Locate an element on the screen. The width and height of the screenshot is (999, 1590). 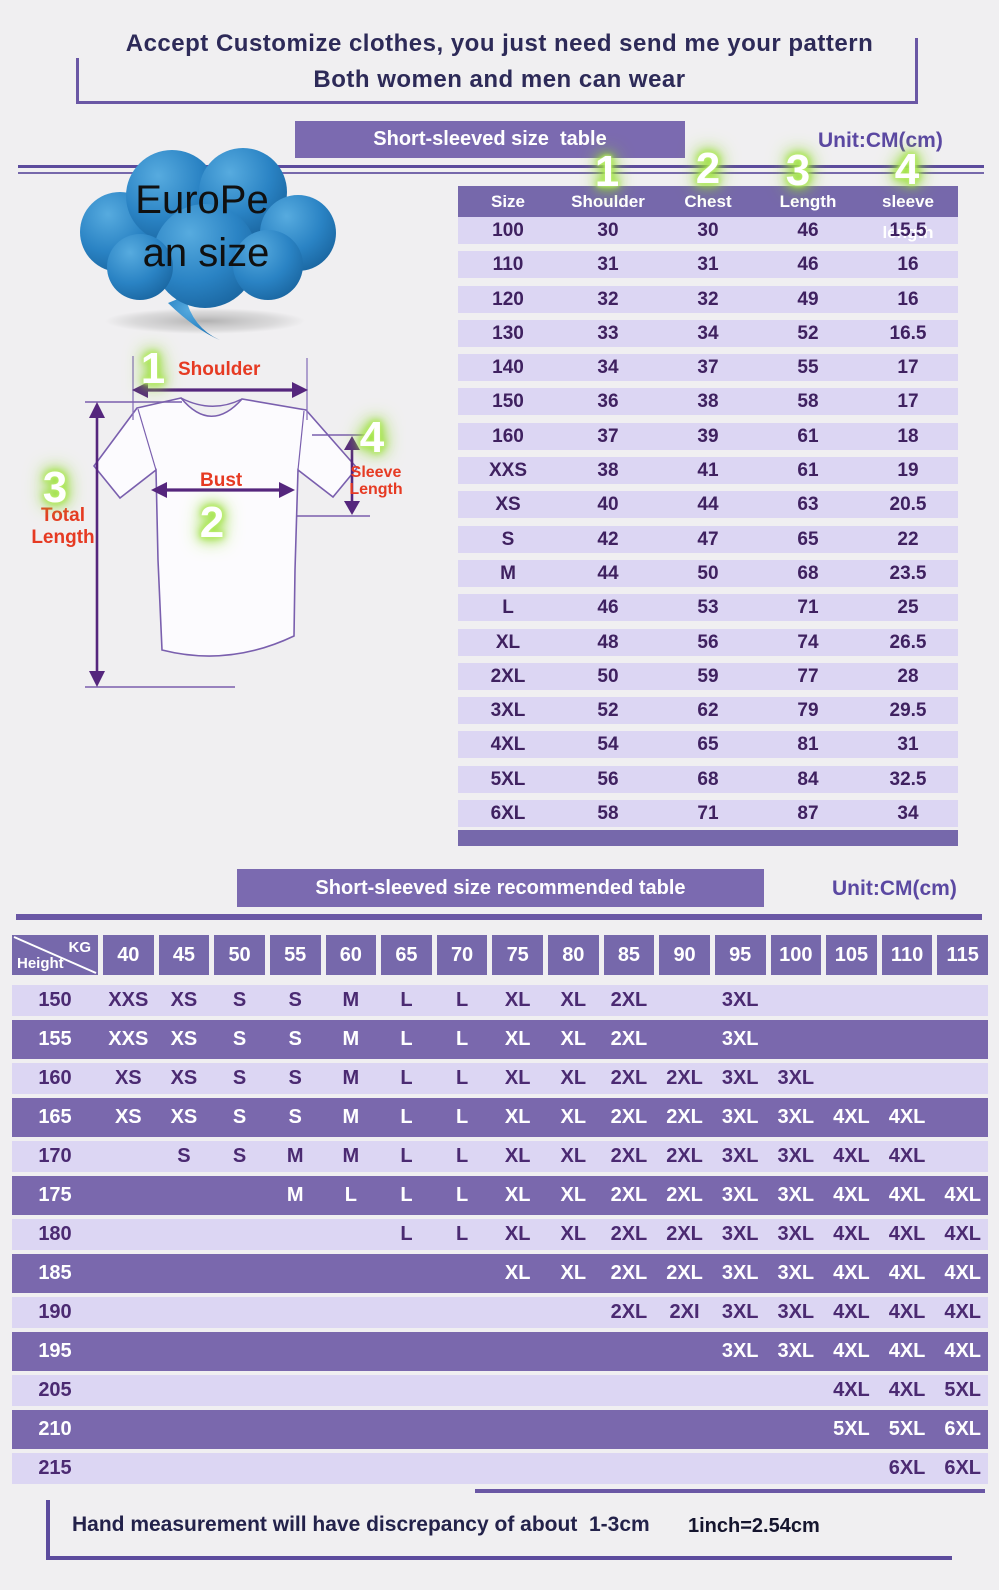
size-table-cell: 15.5 is located at coordinates (908, 230).